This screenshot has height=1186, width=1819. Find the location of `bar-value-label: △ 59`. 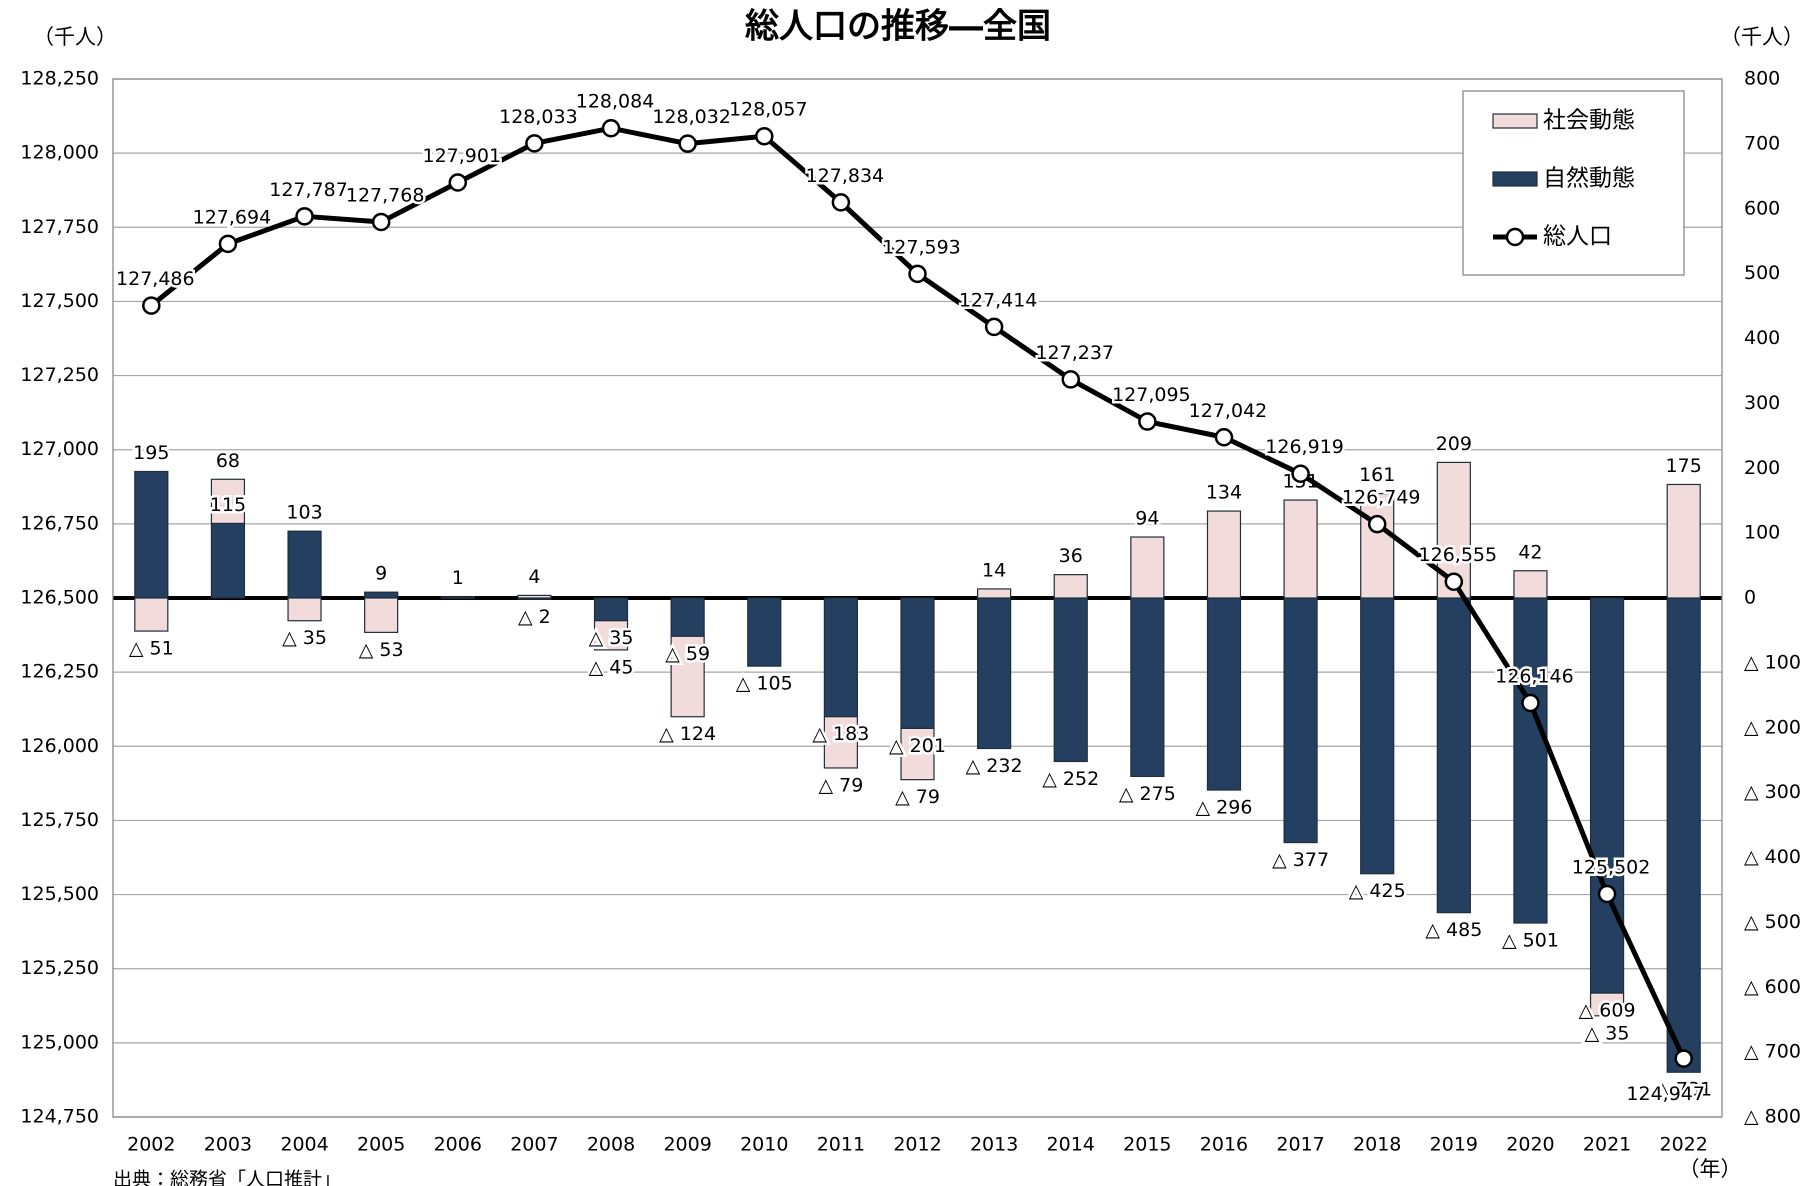

bar-value-label: △ 59 is located at coordinates (687, 654).